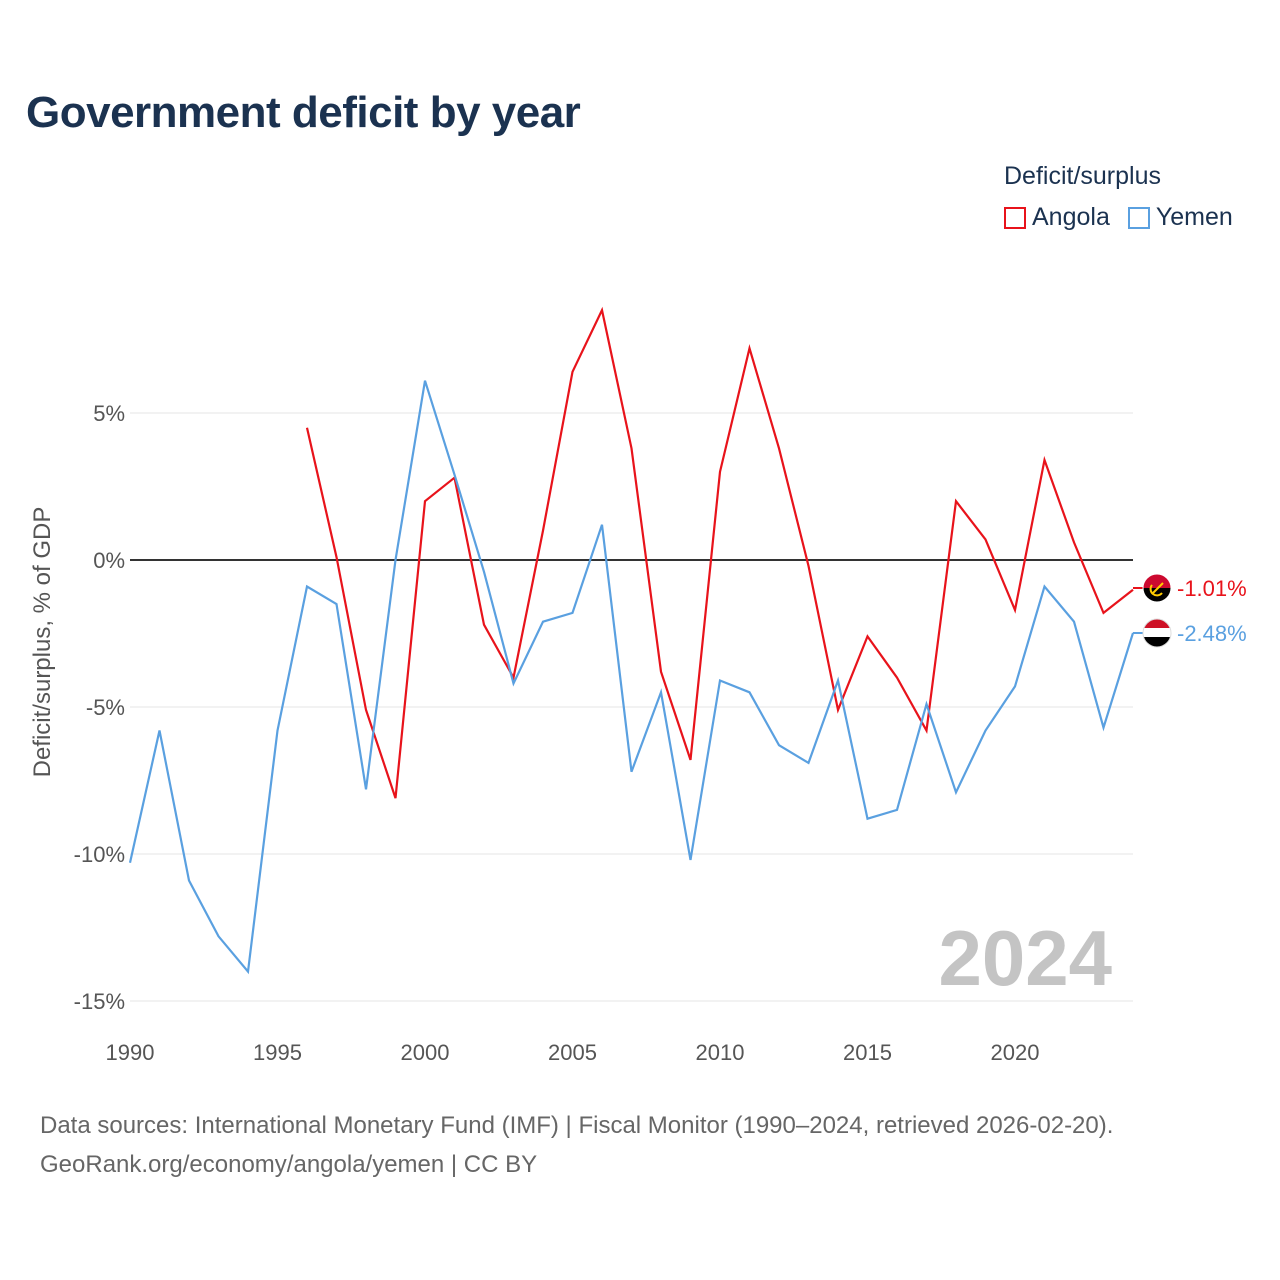 The image size is (1280, 1280). Describe the element at coordinates (1015, 217) in the screenshot. I see `legend-swatch-angola` at that location.